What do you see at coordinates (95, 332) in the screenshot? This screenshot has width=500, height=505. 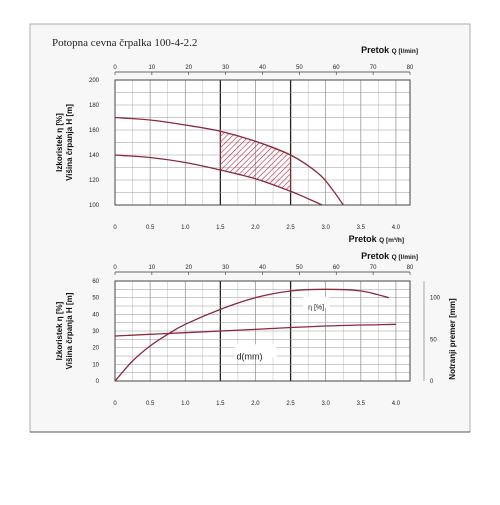 I see `y-tick-label: 30` at bounding box center [95, 332].